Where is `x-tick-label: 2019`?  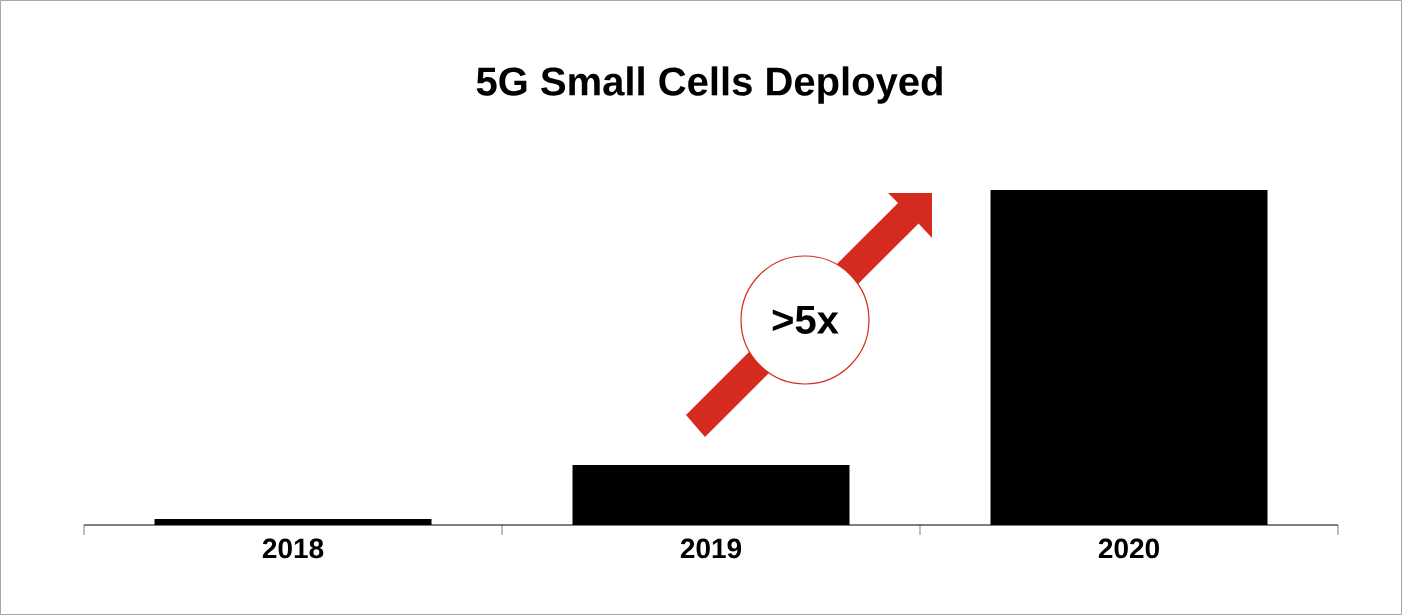
x-tick-label: 2019 is located at coordinates (711, 548).